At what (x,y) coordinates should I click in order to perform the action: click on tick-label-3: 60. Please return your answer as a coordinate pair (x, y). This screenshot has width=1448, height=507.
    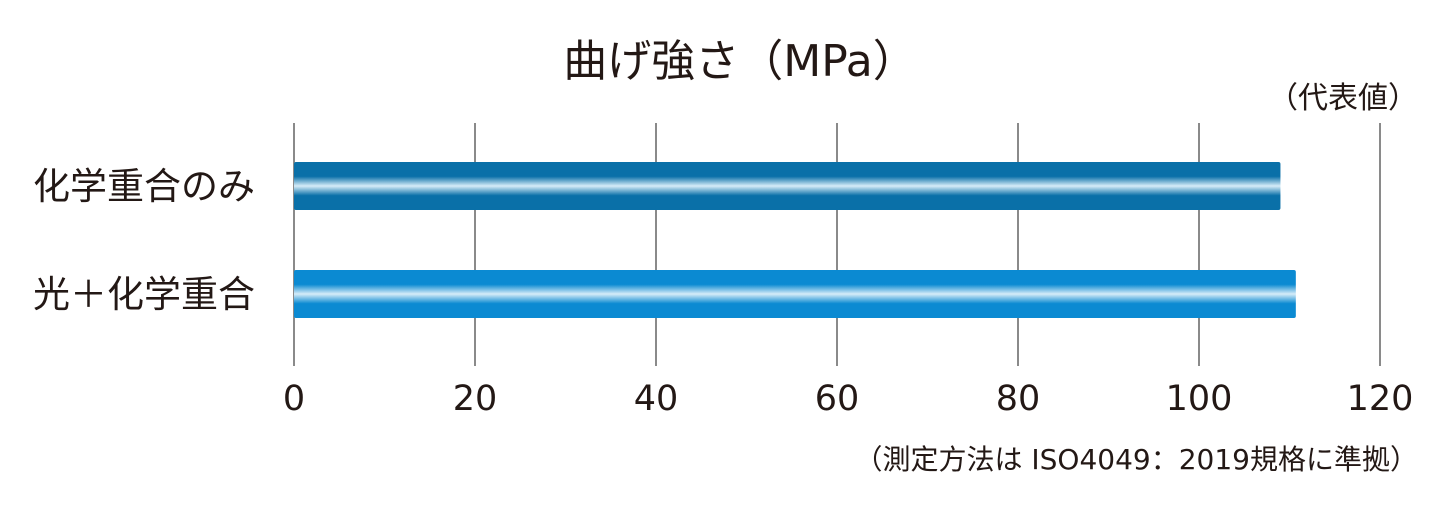
    Looking at the image, I should click on (837, 399).